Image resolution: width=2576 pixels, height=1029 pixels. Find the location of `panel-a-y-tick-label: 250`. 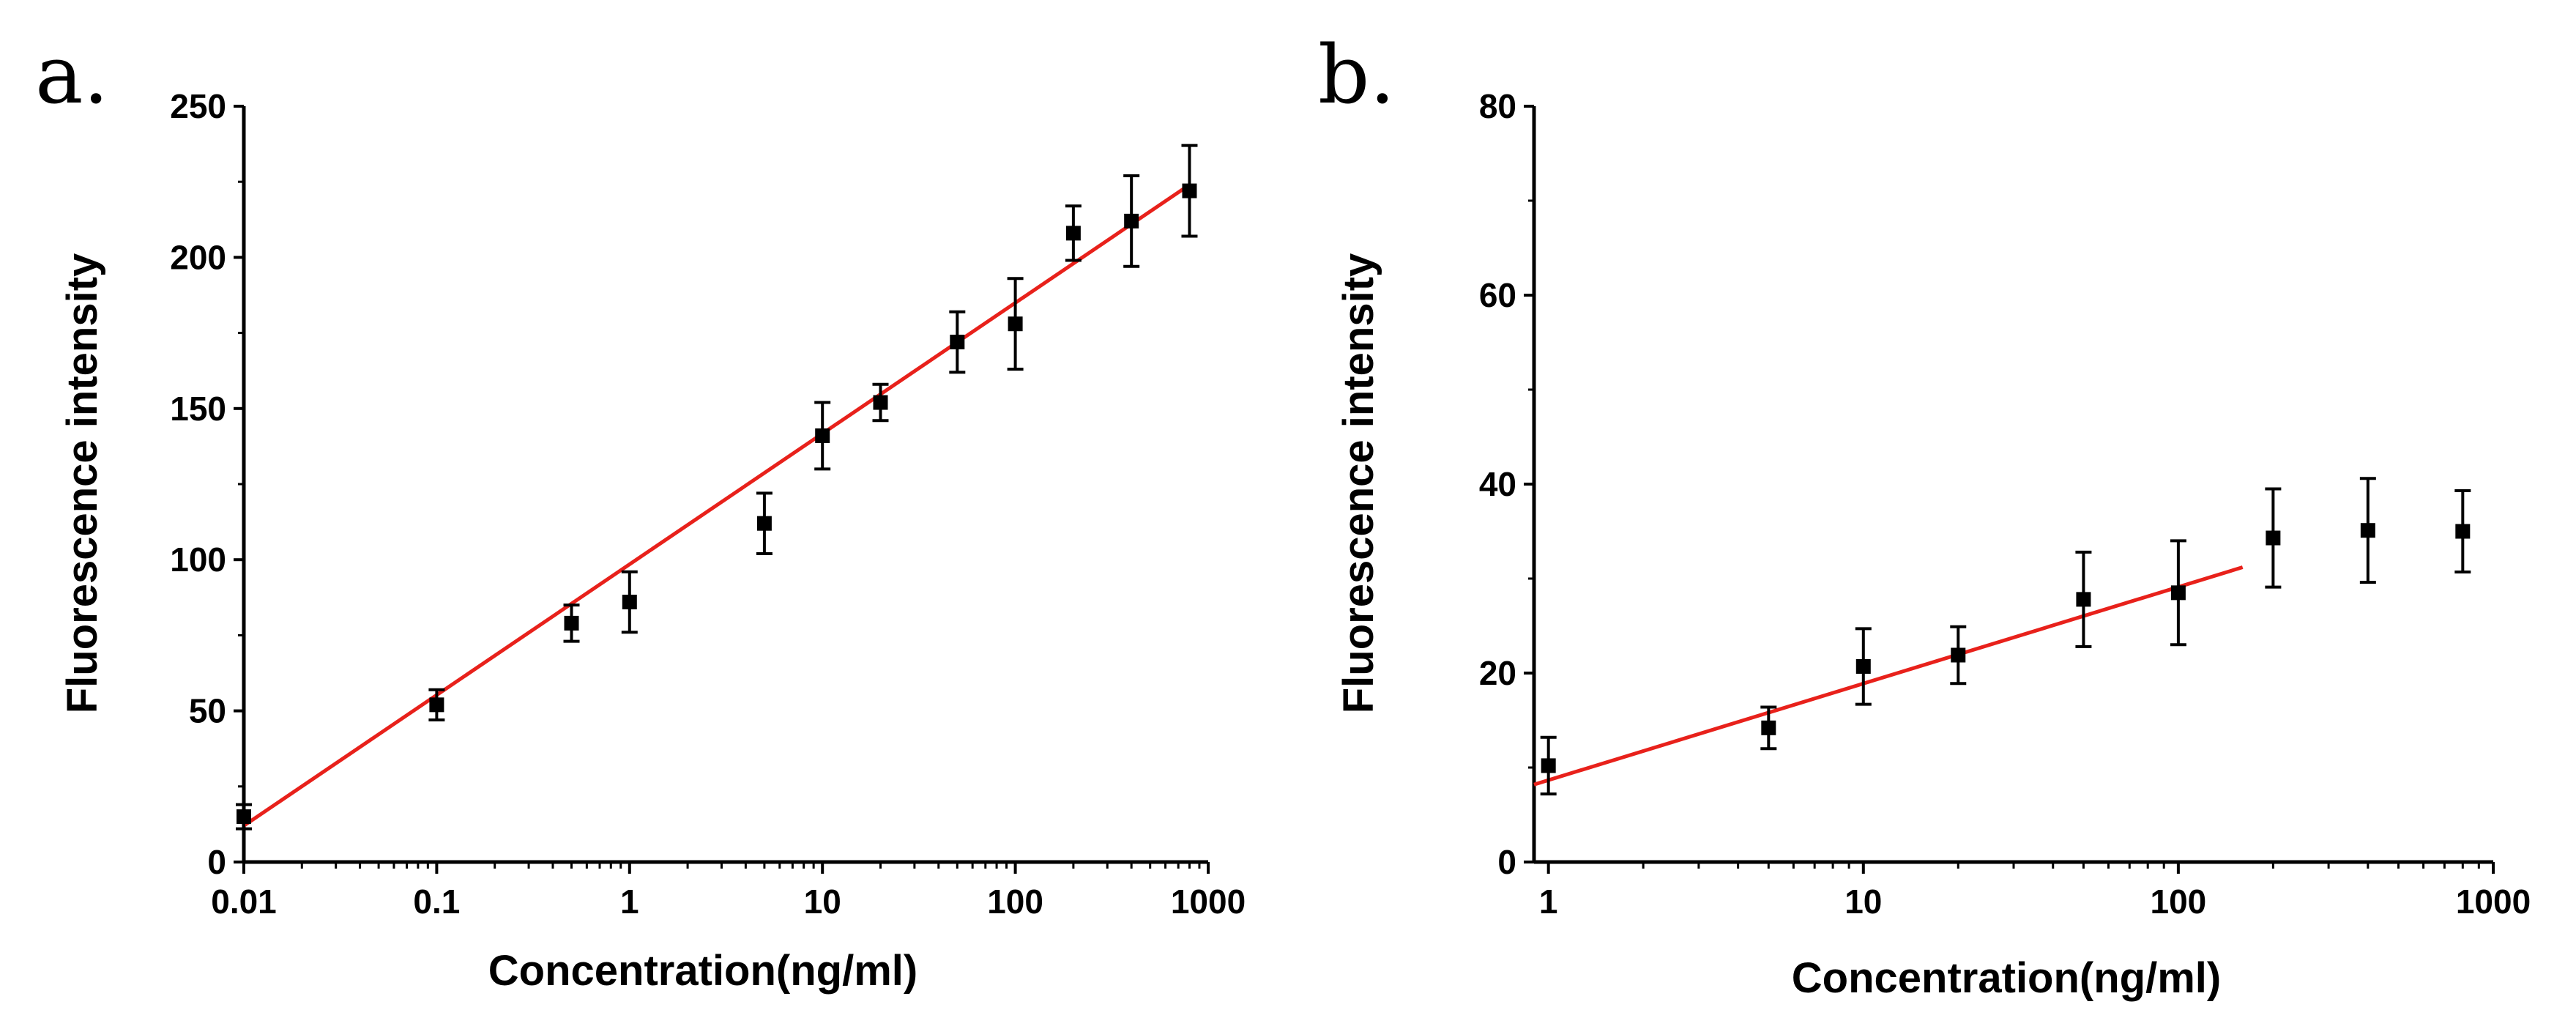

panel-a-y-tick-label: 250 is located at coordinates (198, 106).